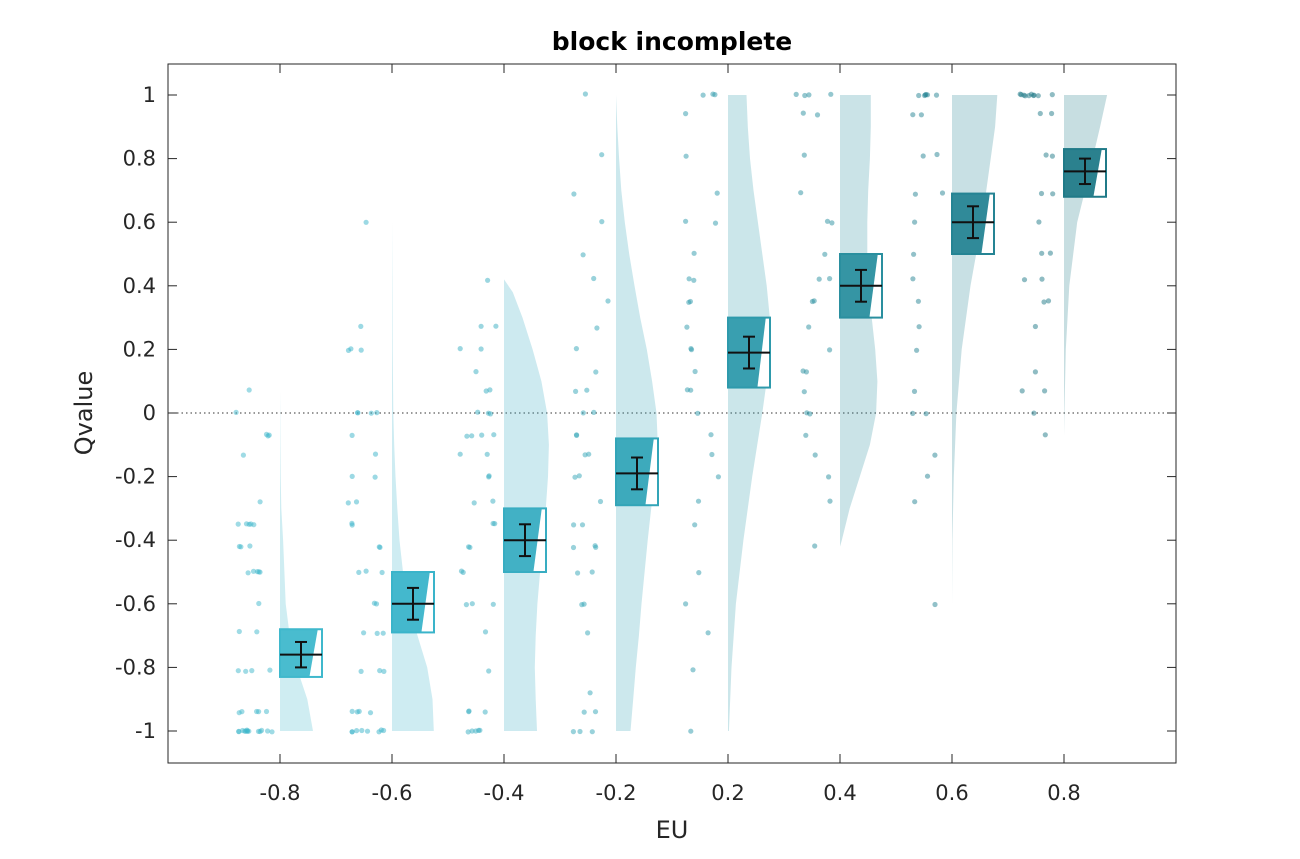 This screenshot has width=1300, height=859. Describe the element at coordinates (954, 349) in the screenshot. I see `group-0.6` at that location.